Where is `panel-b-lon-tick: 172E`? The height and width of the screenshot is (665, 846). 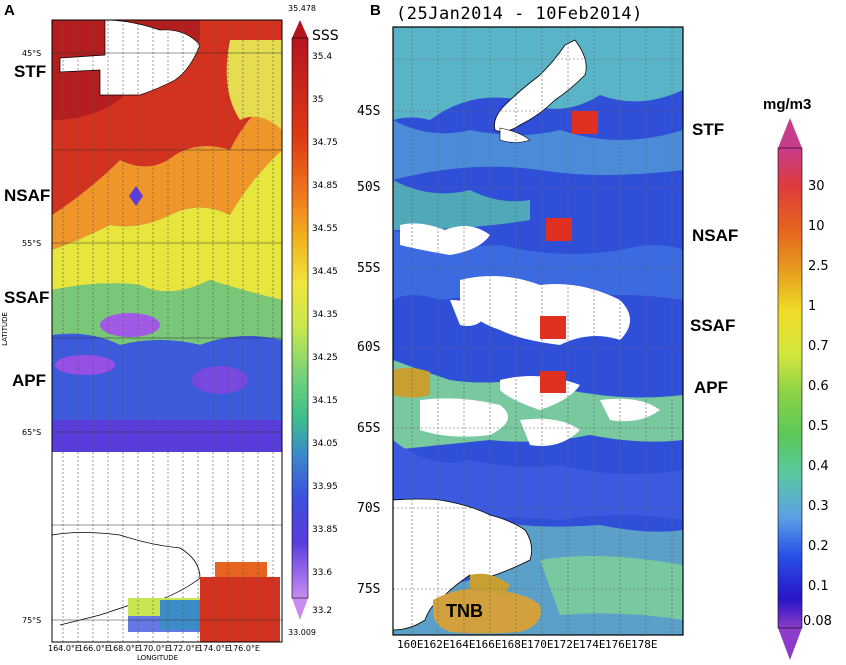
panel-b-lon-tick: 172E is located at coordinates (566, 644).